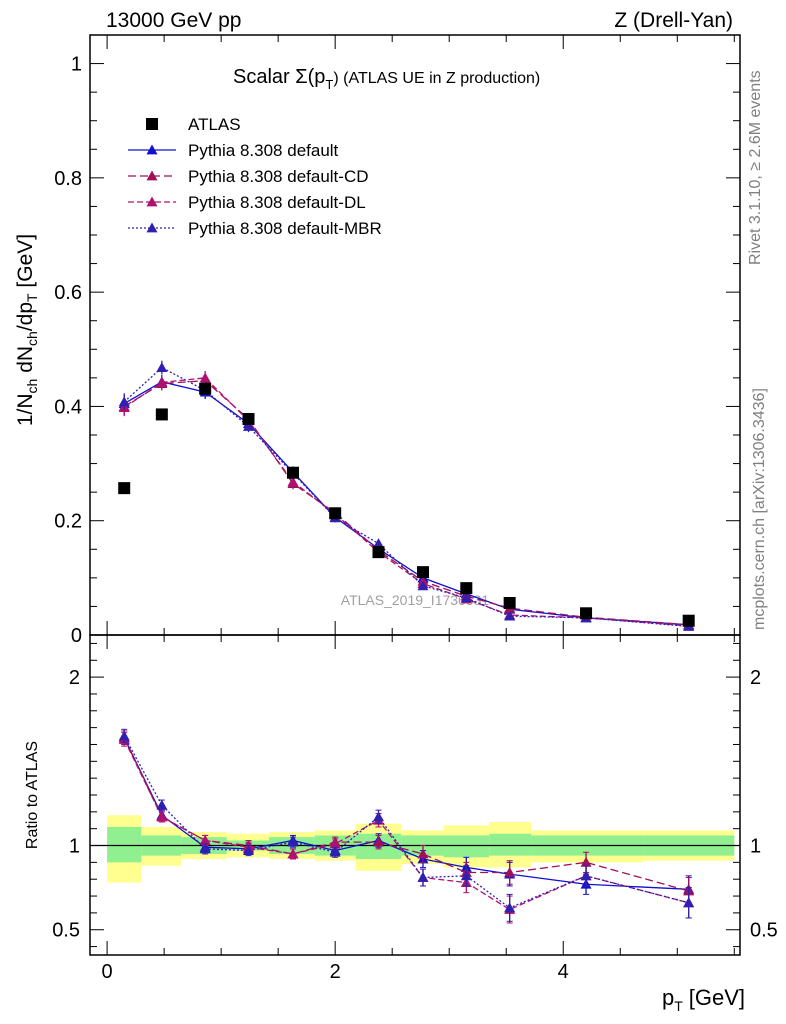  What do you see at coordinates (66, 931) in the screenshot?
I see `ratio-tick-label: 0.5` at bounding box center [66, 931].